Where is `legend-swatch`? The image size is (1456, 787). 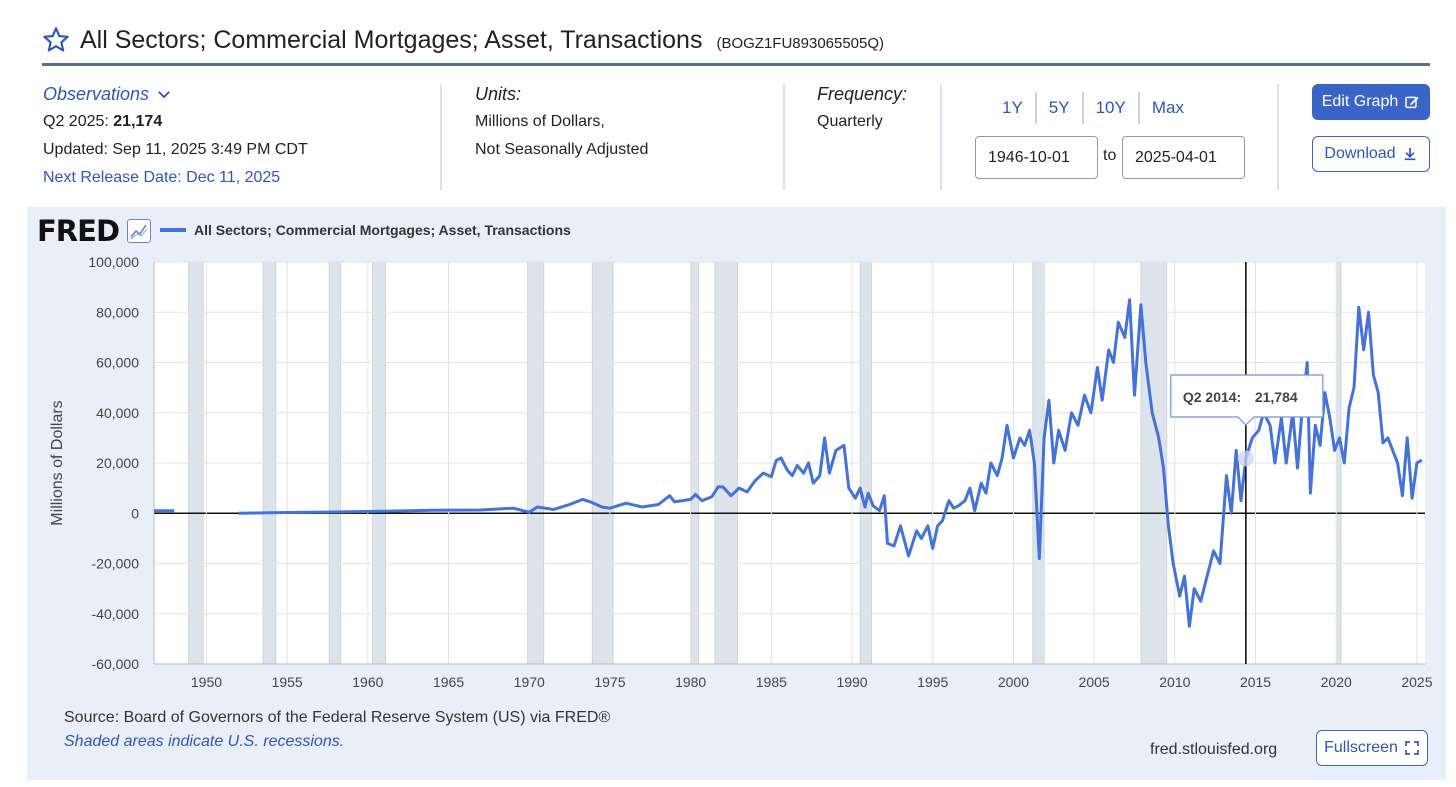 legend-swatch is located at coordinates (173, 230).